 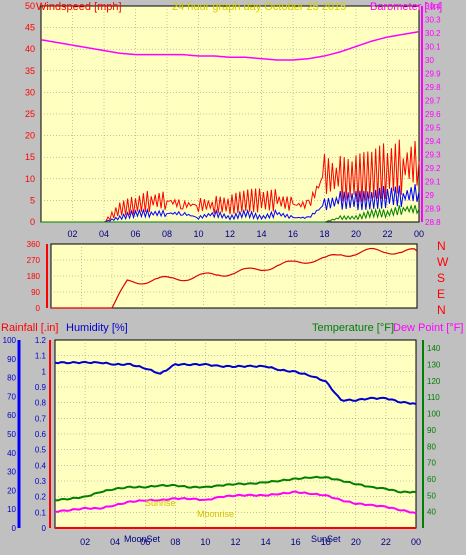 What do you see at coordinates (433, 47) in the screenshot?
I see `barometer-tick: 30.1` at bounding box center [433, 47].